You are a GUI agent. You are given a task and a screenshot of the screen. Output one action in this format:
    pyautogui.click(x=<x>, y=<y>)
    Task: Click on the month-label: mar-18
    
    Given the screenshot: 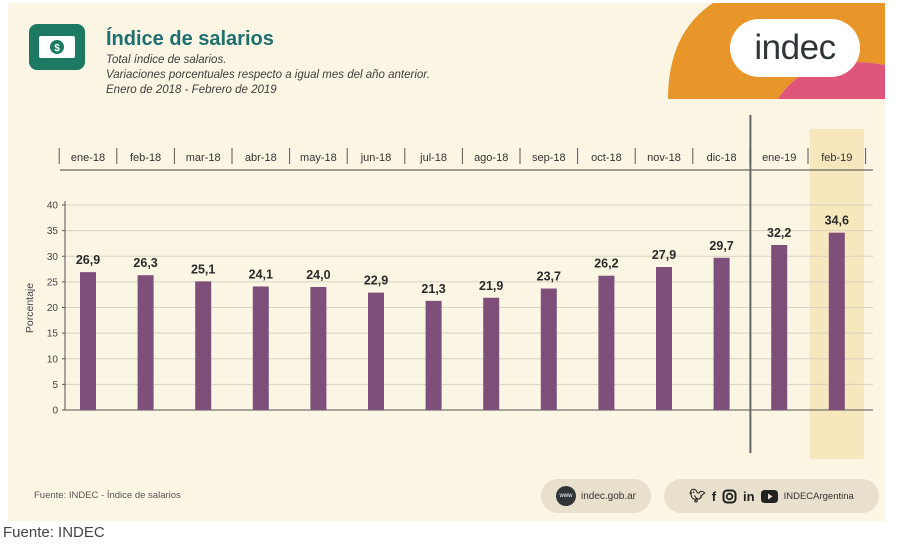 What is the action you would take?
    pyautogui.click(x=203, y=158)
    